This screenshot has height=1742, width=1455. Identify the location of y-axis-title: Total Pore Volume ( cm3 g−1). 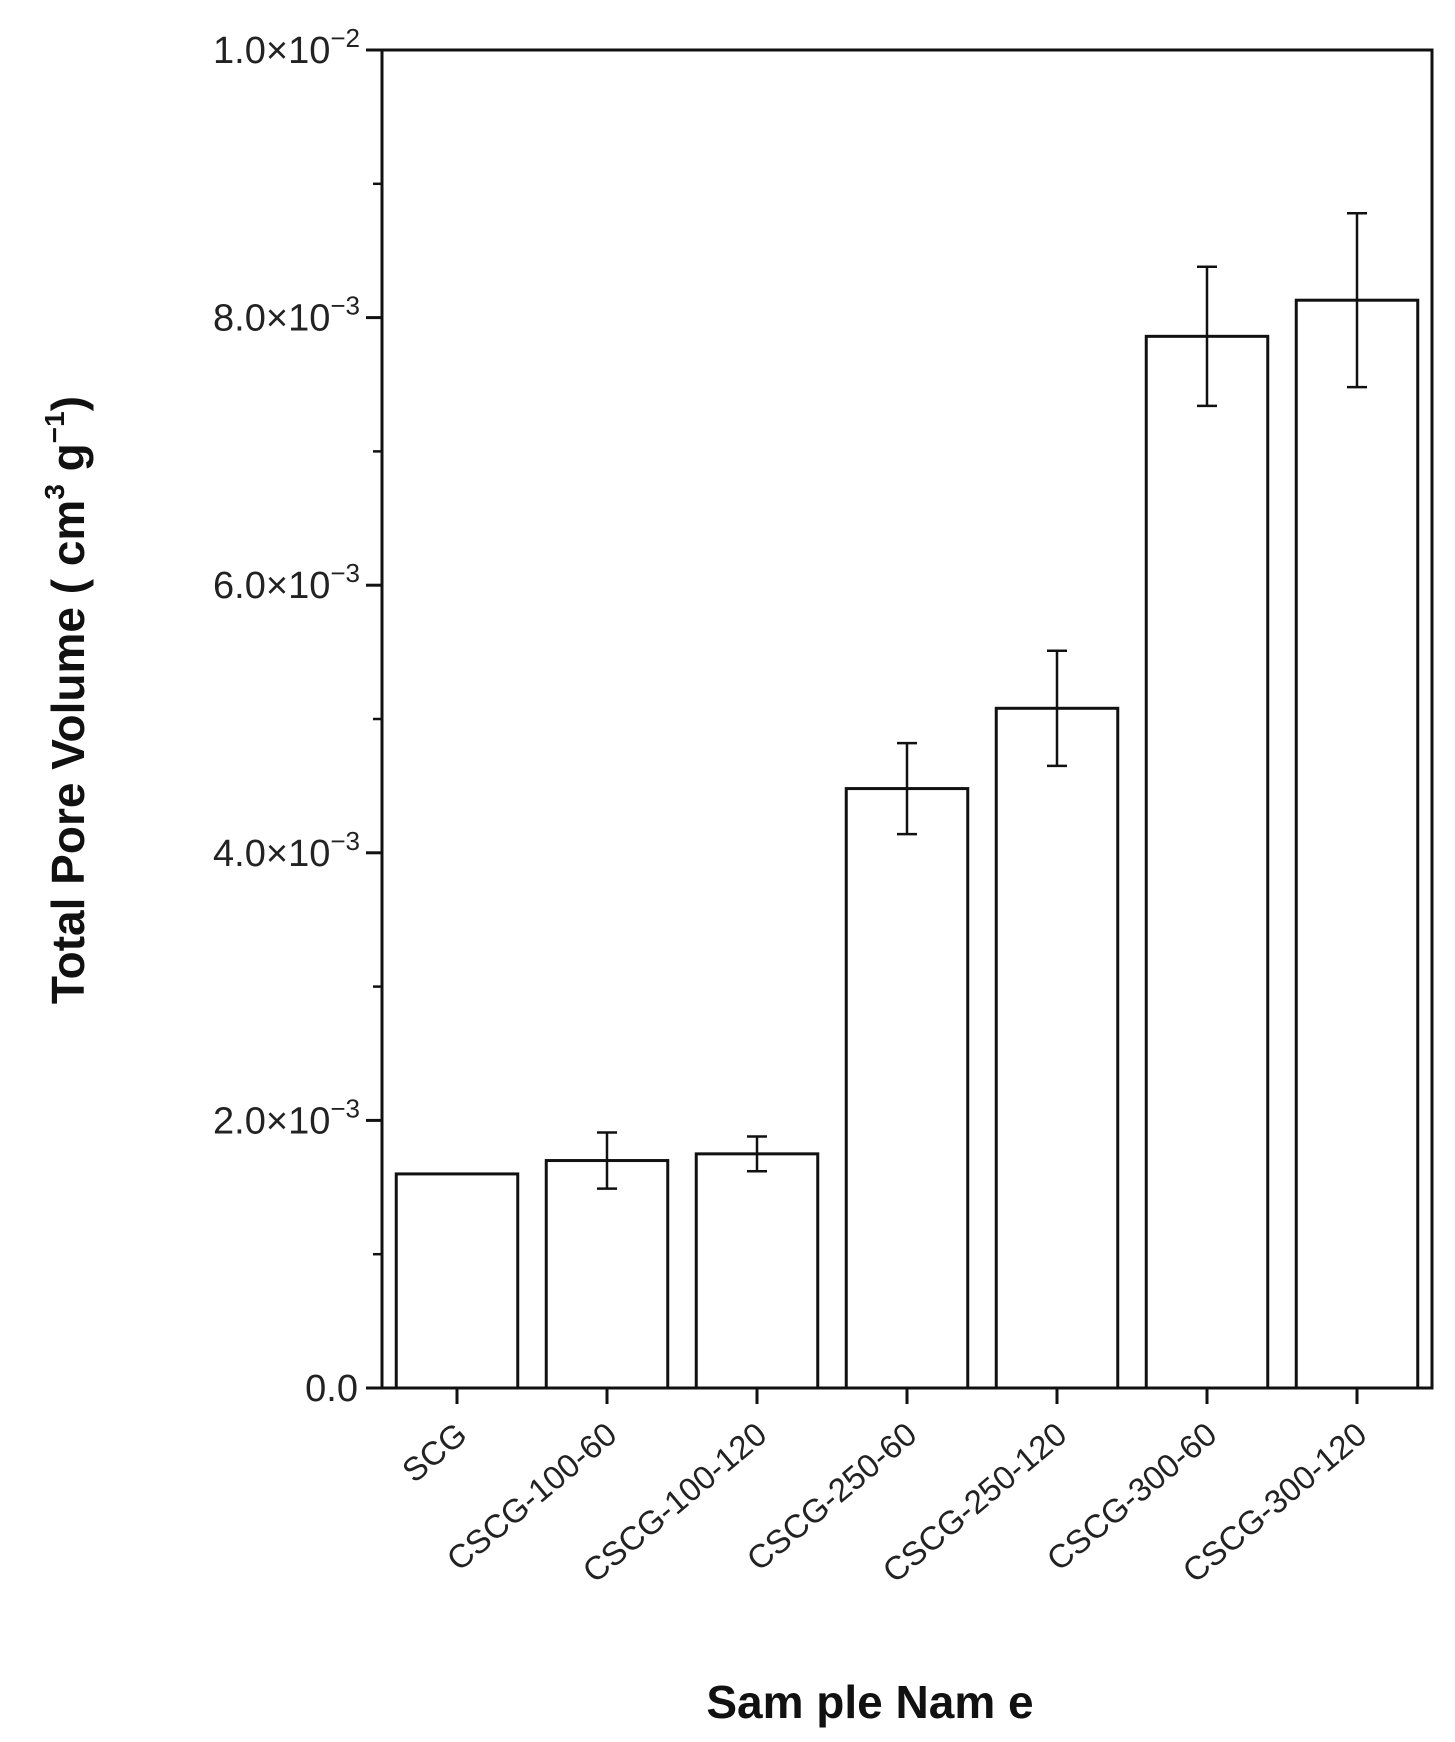
(66, 700).